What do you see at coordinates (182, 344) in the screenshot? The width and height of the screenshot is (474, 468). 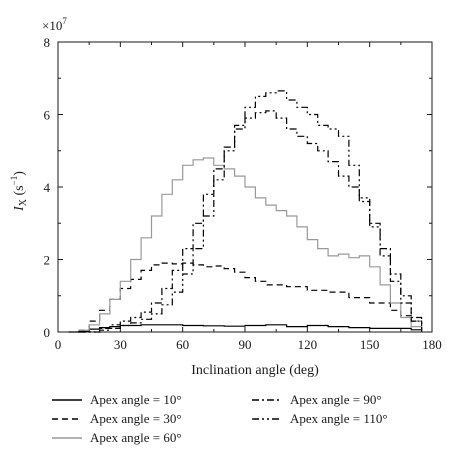 I see `x-tick-label: 60` at bounding box center [182, 344].